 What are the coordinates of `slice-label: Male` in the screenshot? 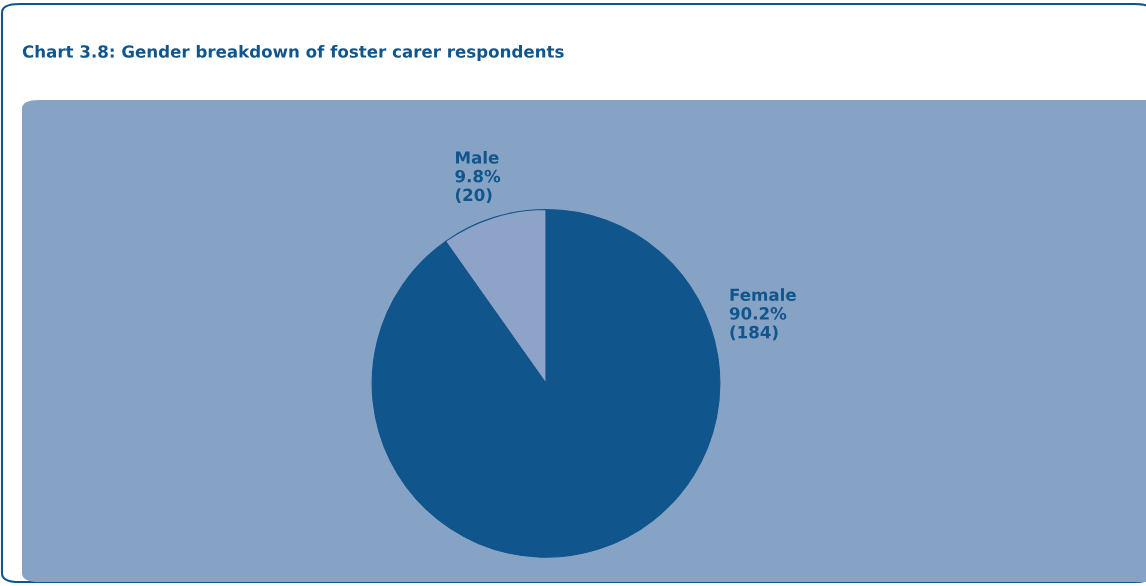 It's located at (477, 157).